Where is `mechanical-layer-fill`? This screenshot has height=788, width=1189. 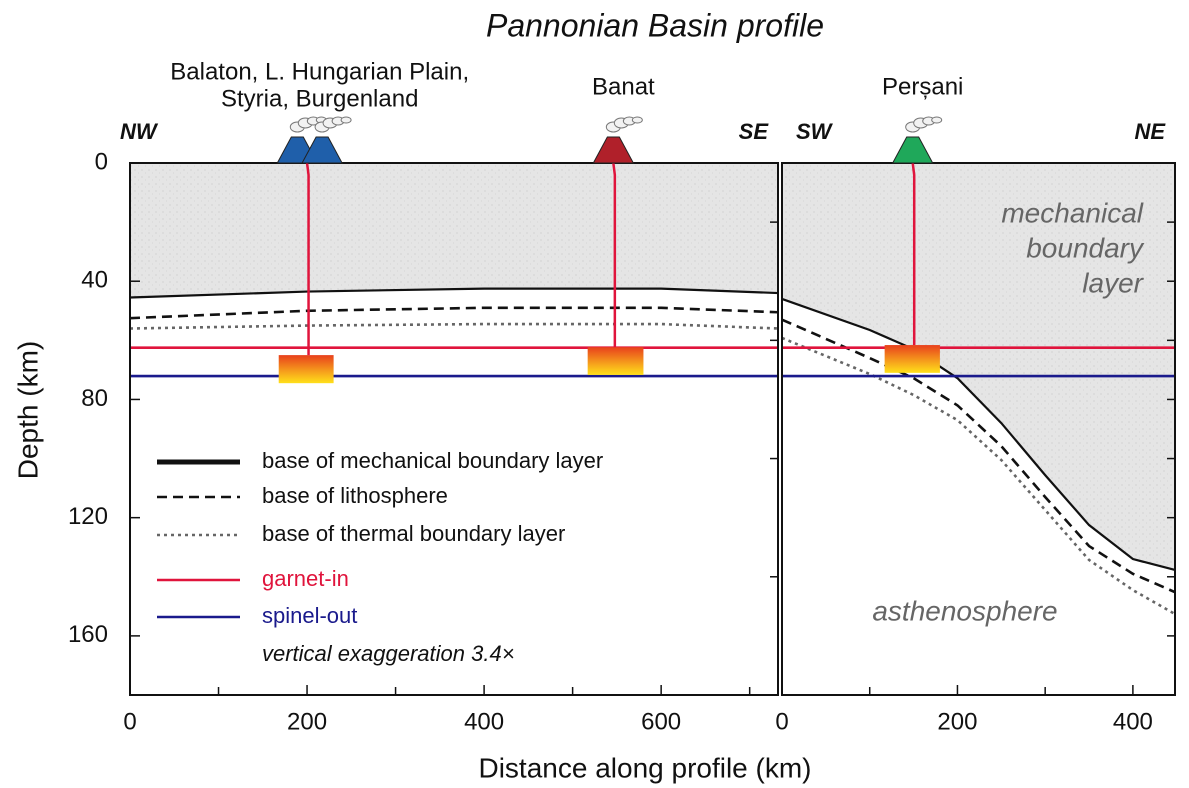
mechanical-layer-fill is located at coordinates (454, 230).